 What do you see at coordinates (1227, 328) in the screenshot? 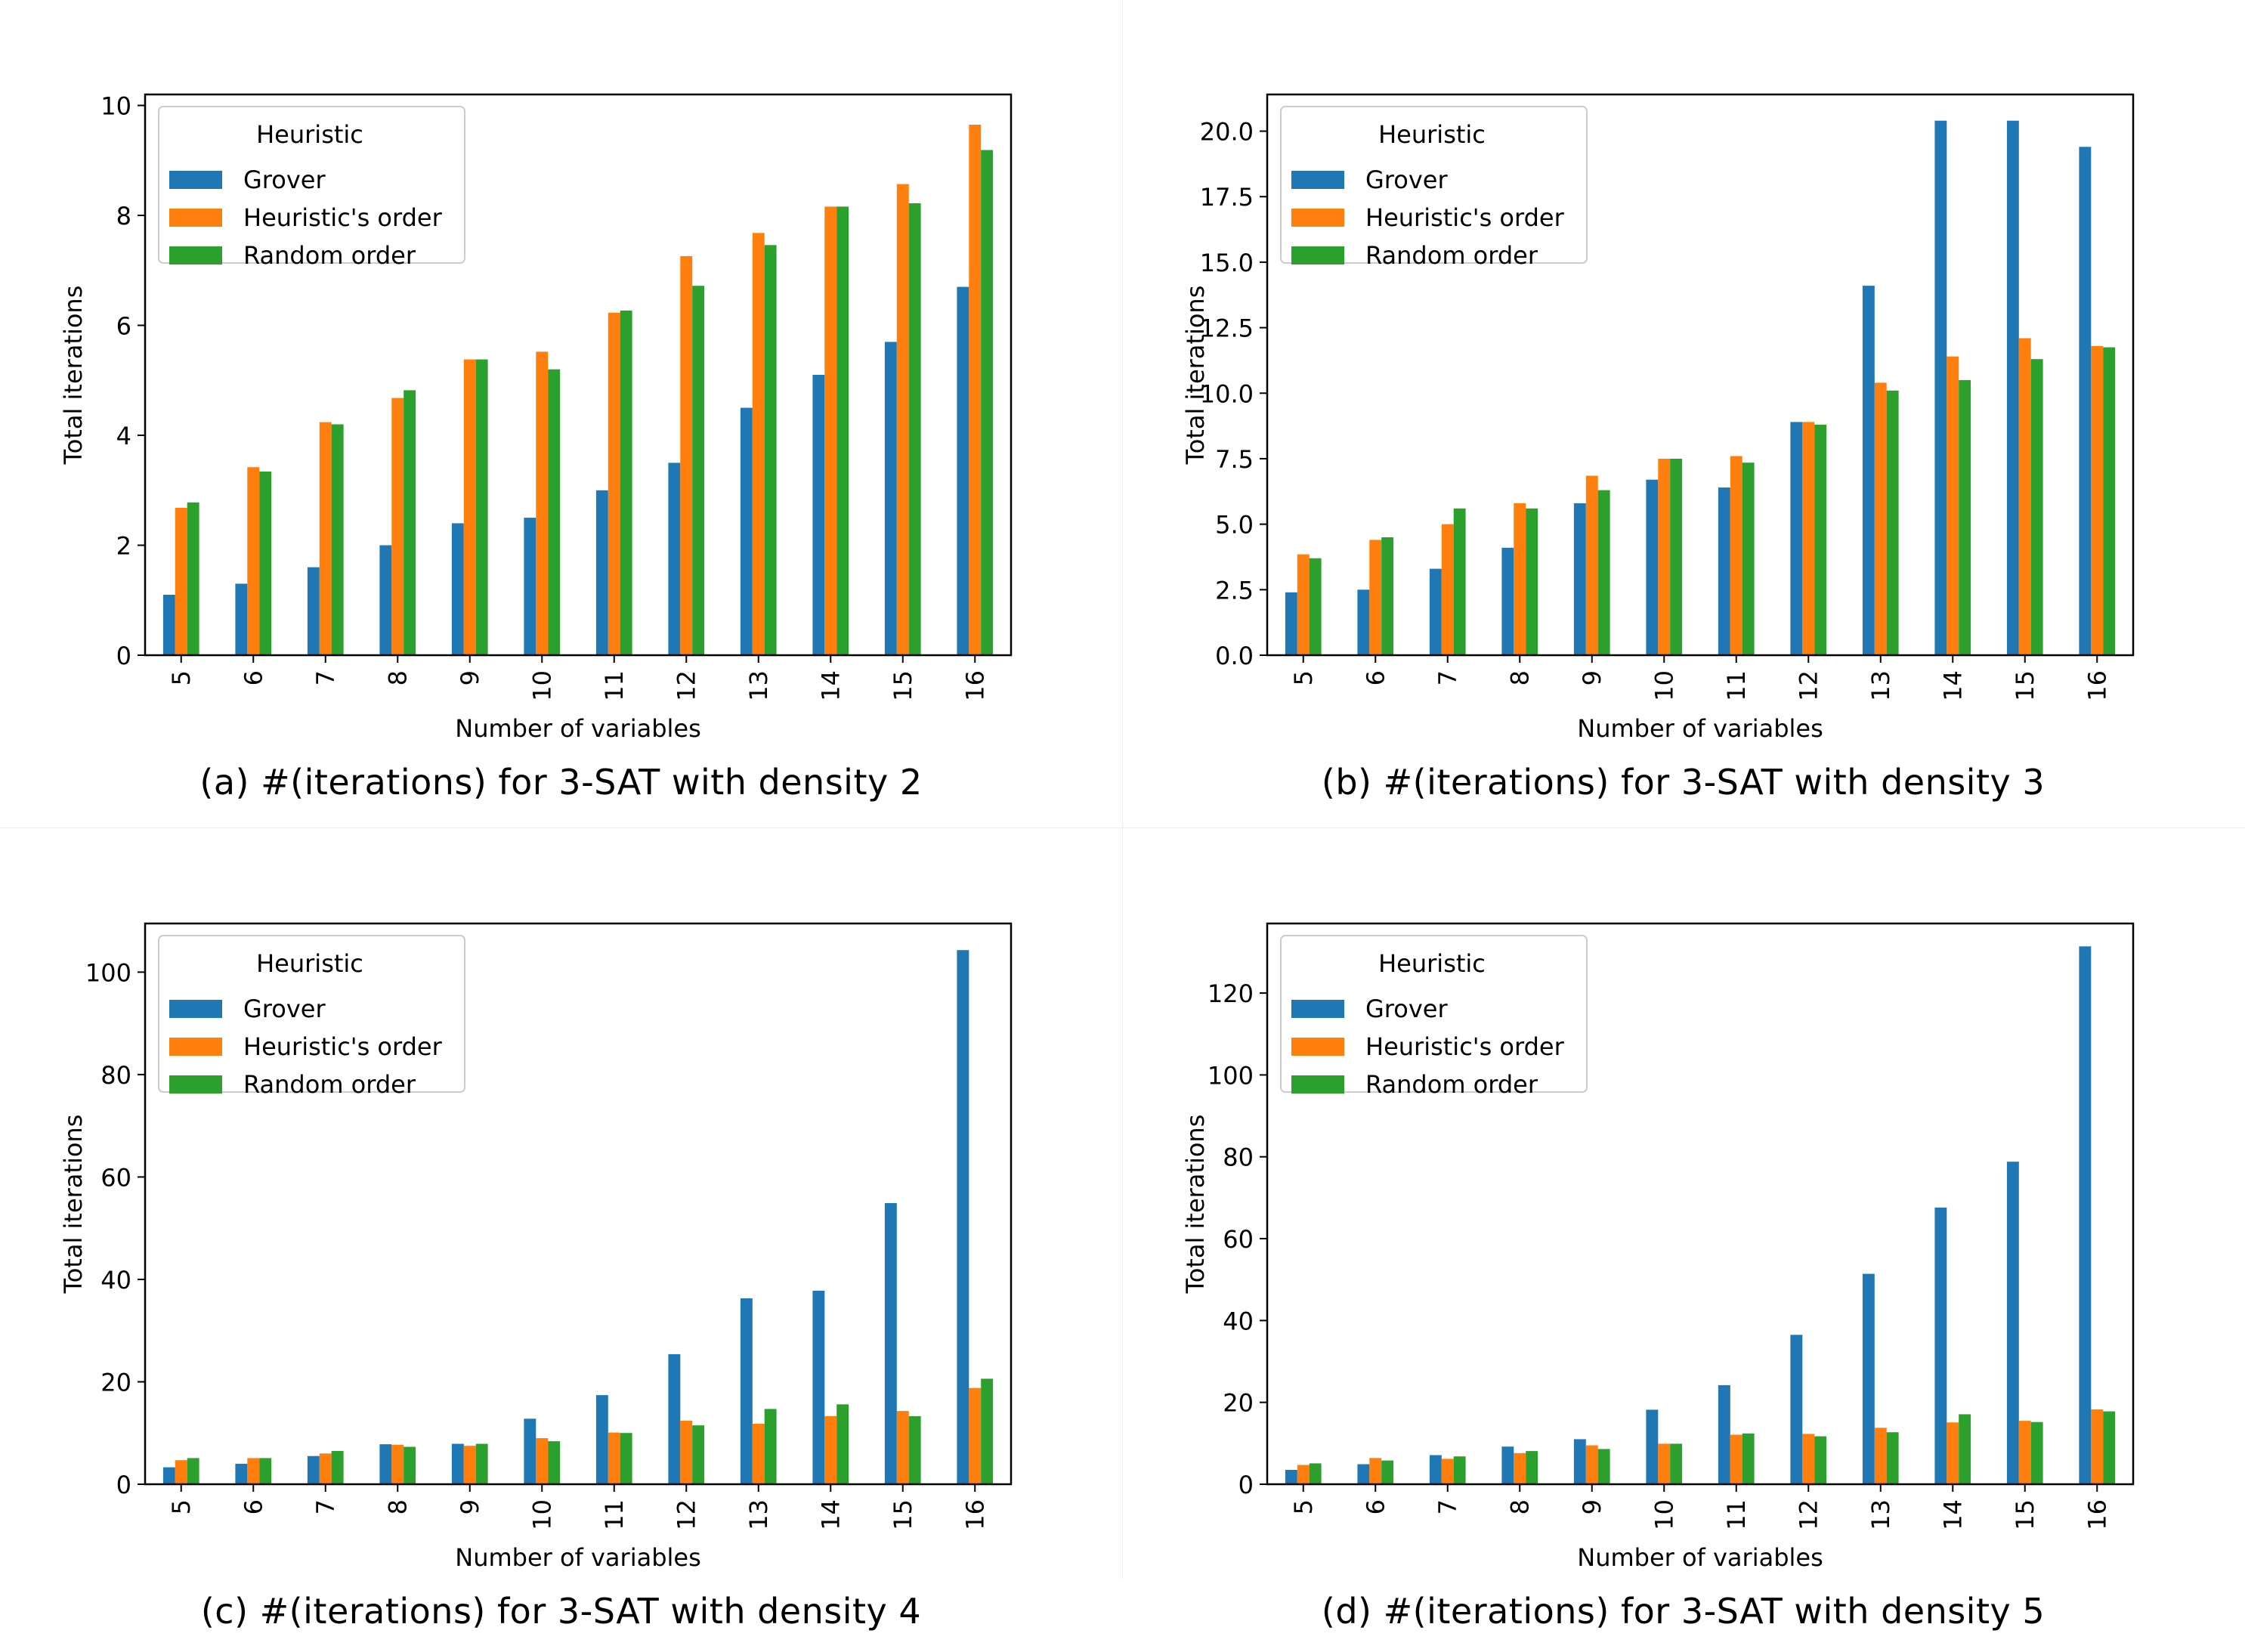
I see `y-tick-label: 12.5` at bounding box center [1227, 328].